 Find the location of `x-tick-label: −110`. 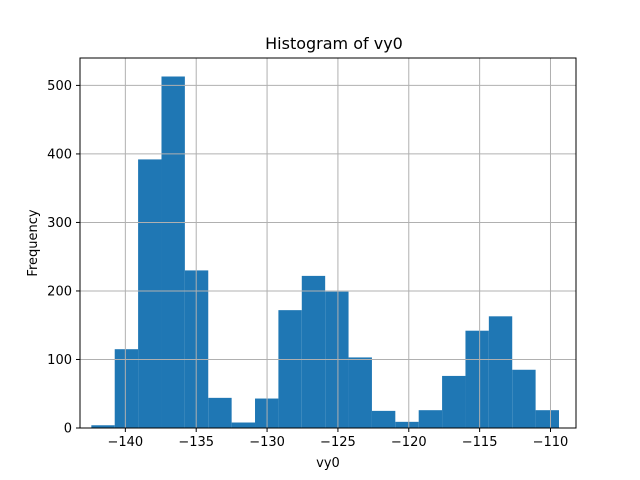

x-tick-label: −110 is located at coordinates (551, 442).